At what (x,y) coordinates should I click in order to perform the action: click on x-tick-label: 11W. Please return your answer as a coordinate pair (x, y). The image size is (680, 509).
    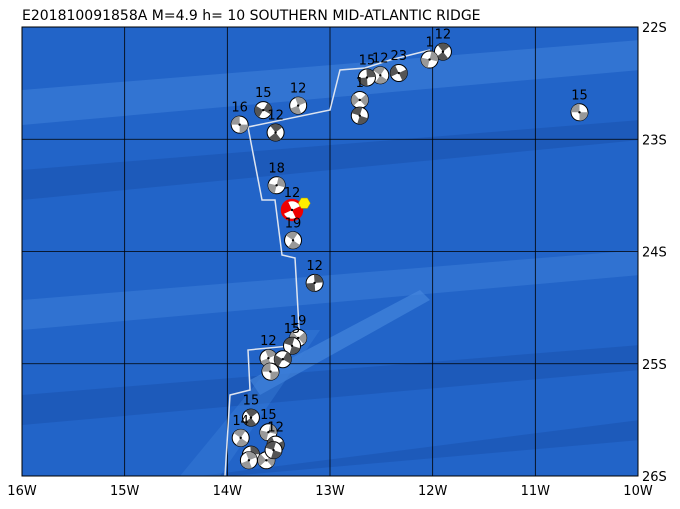
    Looking at the image, I should click on (536, 491).